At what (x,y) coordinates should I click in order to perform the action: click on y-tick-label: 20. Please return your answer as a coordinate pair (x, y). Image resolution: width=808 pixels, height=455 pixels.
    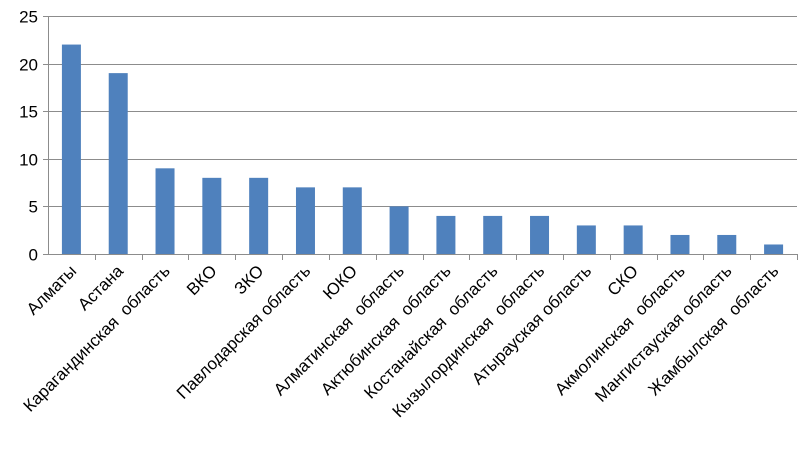
    Looking at the image, I should click on (28, 65).